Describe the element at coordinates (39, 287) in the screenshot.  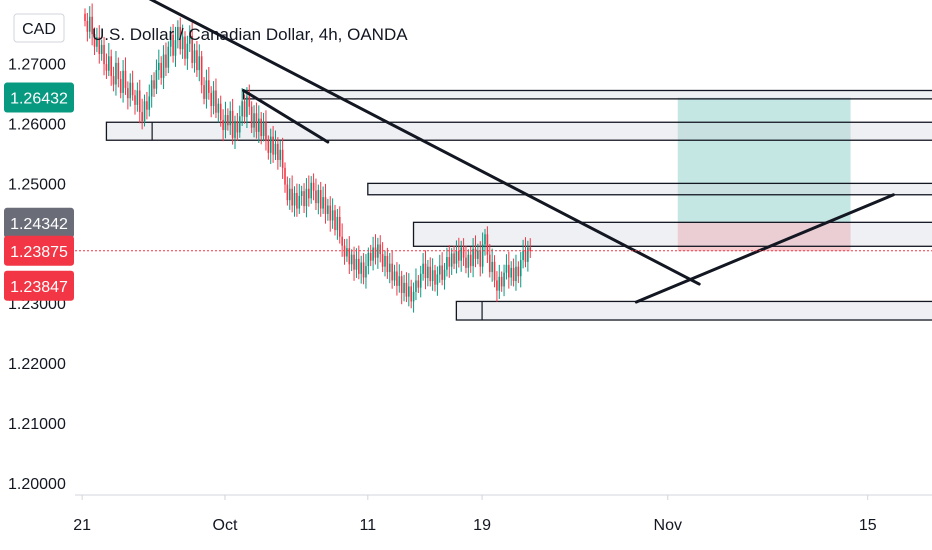
I see `price-tag-label: 1.23847` at that location.